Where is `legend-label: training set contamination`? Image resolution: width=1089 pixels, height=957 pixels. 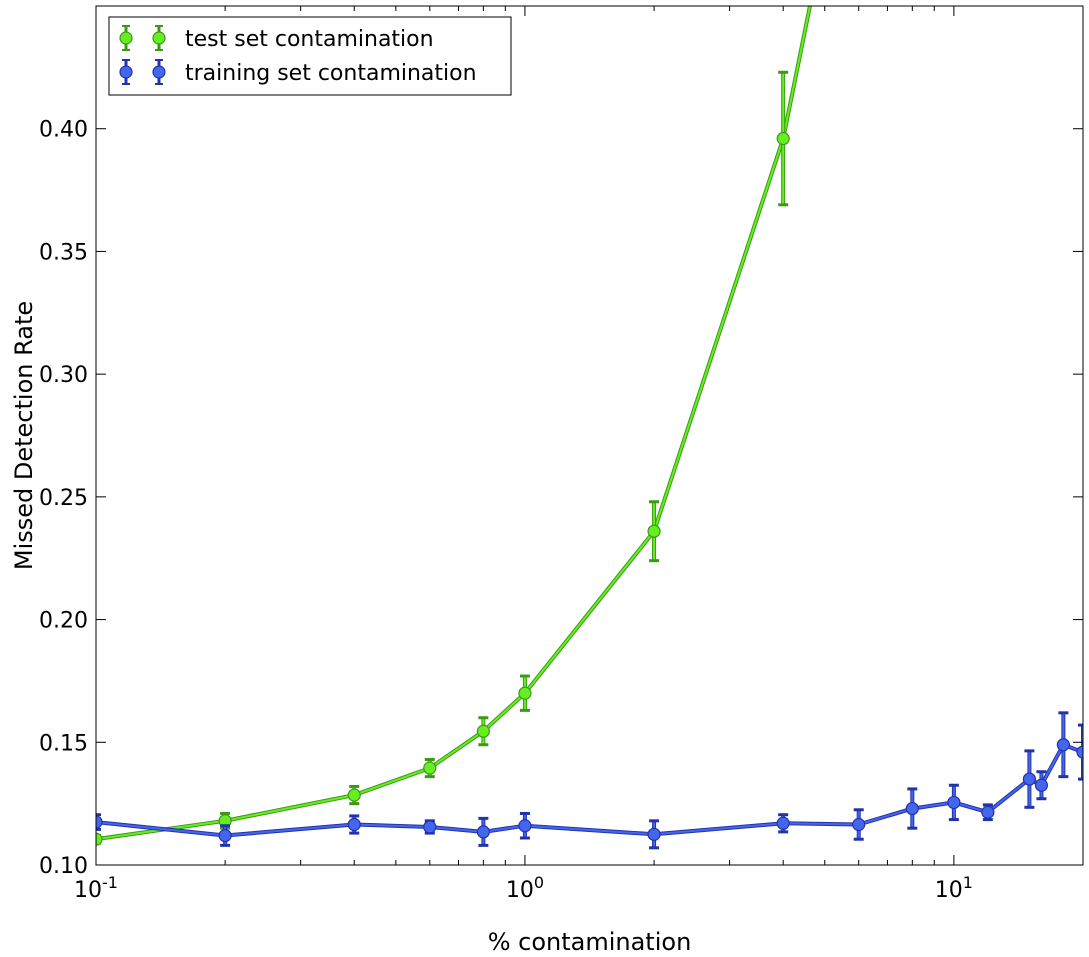
legend-label: training set contamination is located at coordinates (331, 73).